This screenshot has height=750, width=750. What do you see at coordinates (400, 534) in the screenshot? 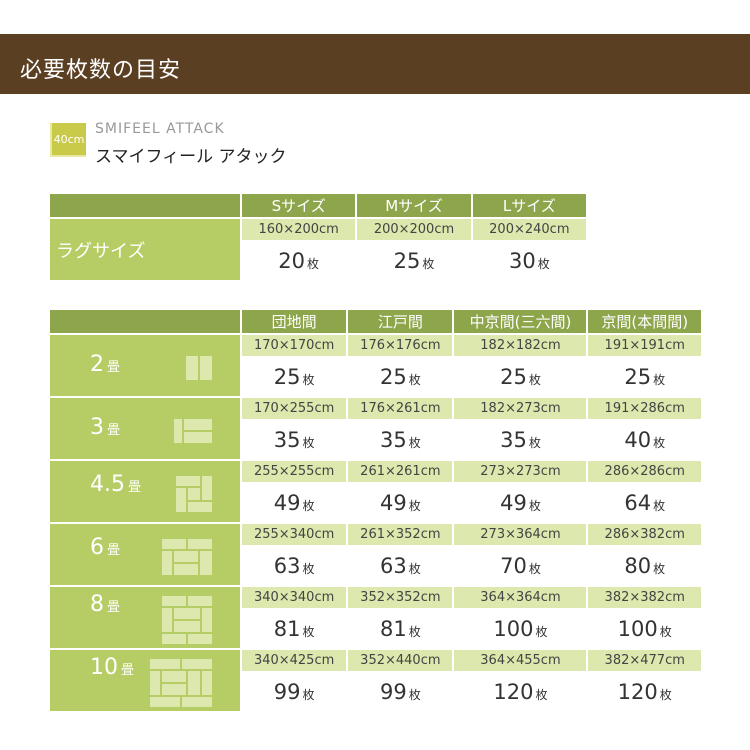
I see `size-cell: 261×352cm` at bounding box center [400, 534].